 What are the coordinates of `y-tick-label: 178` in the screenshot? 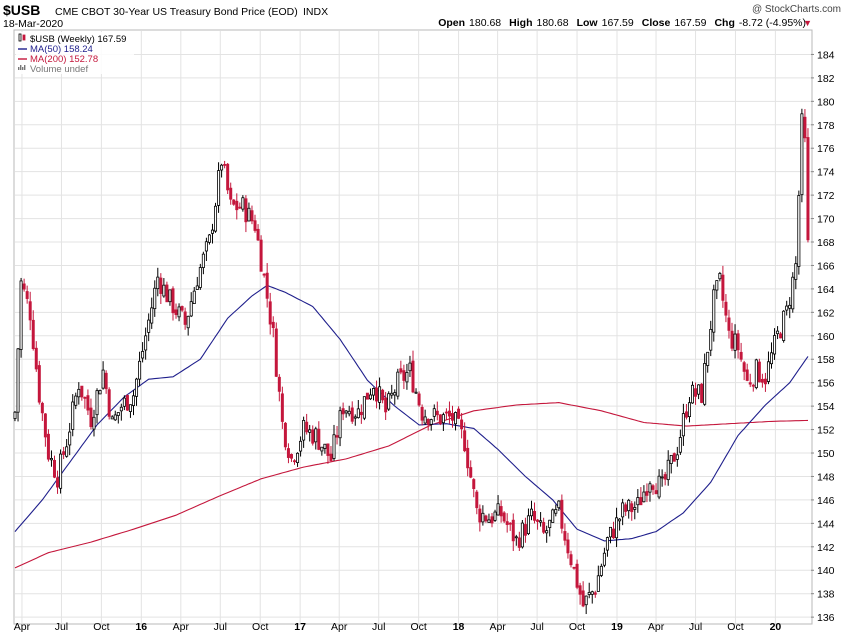 It's located at (826, 126).